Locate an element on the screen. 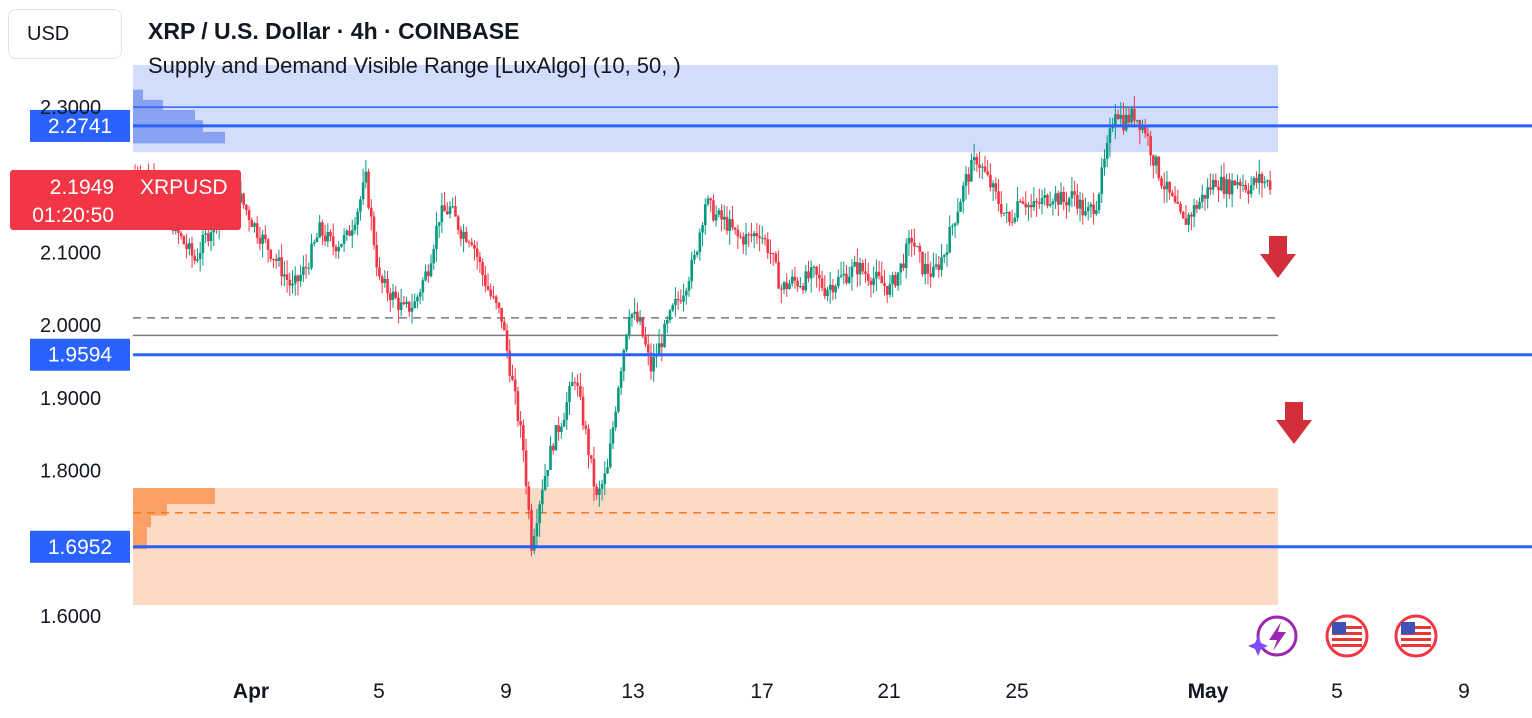 Image resolution: width=1532 pixels, height=718 pixels. current-price-tag is located at coordinates (125, 200).